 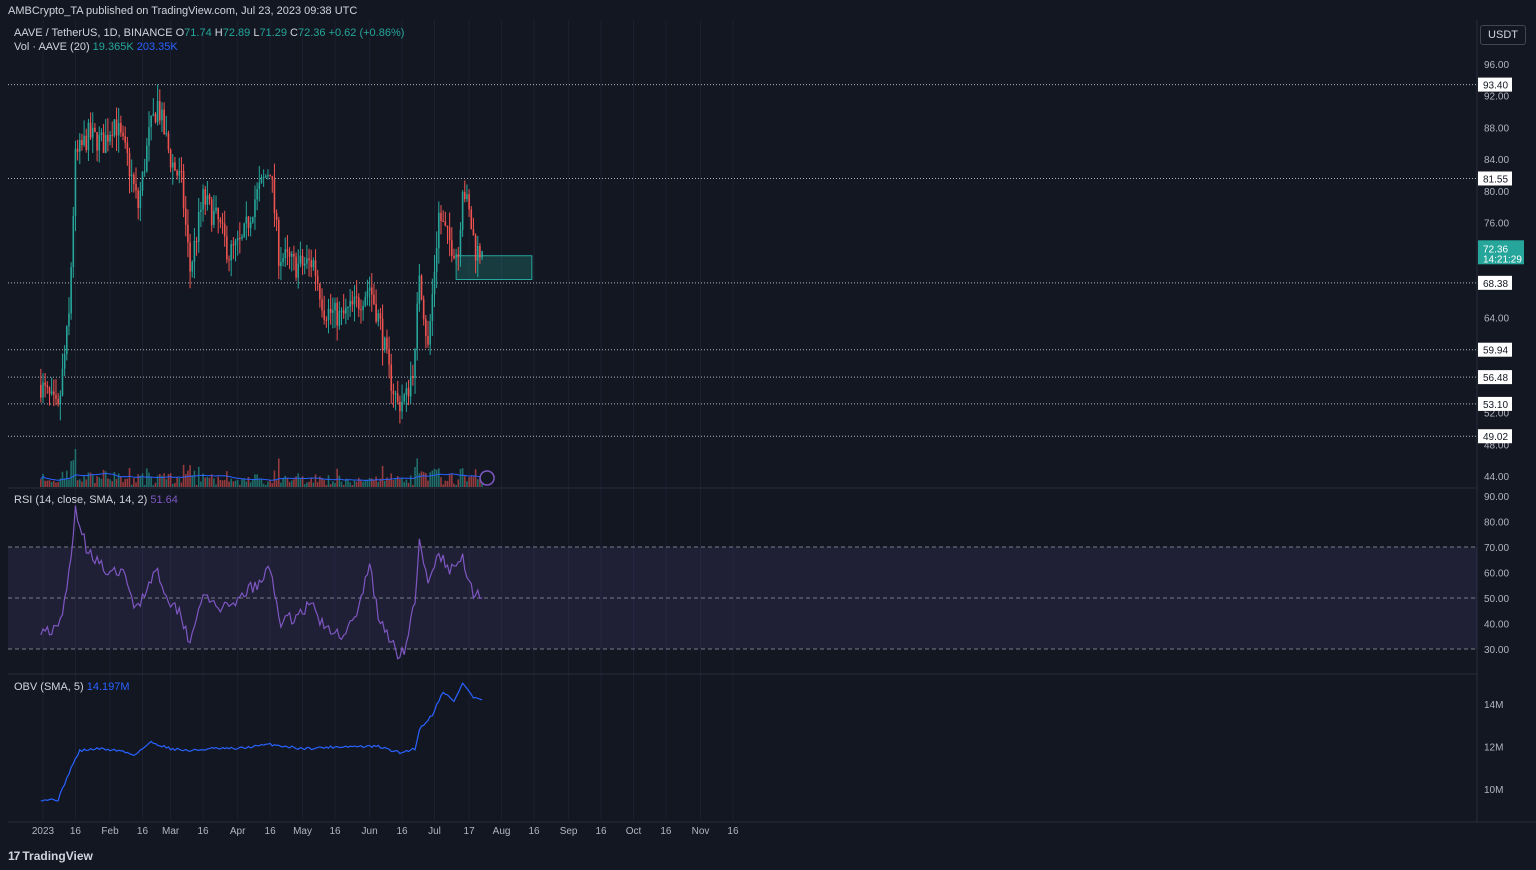 What do you see at coordinates (81, 500) in the screenshot?
I see `rsi-label: RSI (14, close, SMA, 14, 2)` at bounding box center [81, 500].